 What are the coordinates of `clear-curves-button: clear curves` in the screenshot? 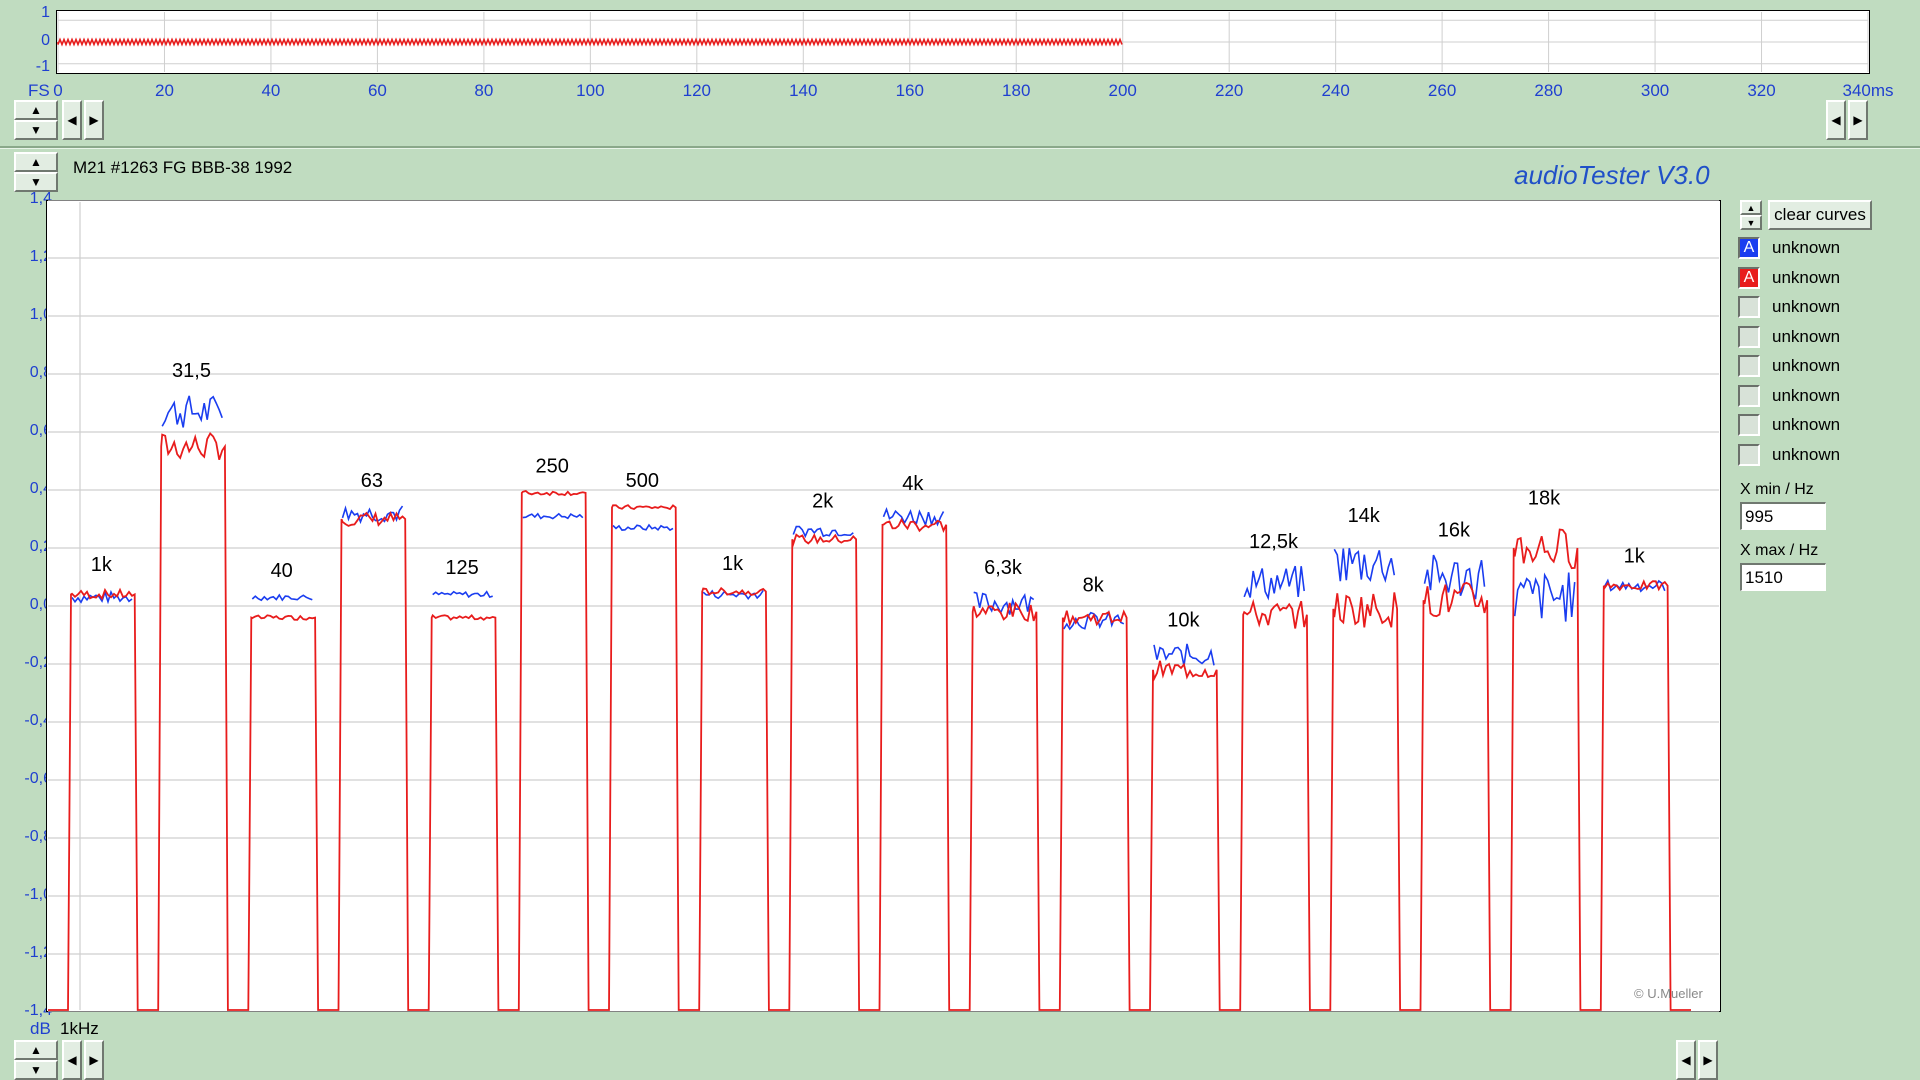 It's located at (1820, 215).